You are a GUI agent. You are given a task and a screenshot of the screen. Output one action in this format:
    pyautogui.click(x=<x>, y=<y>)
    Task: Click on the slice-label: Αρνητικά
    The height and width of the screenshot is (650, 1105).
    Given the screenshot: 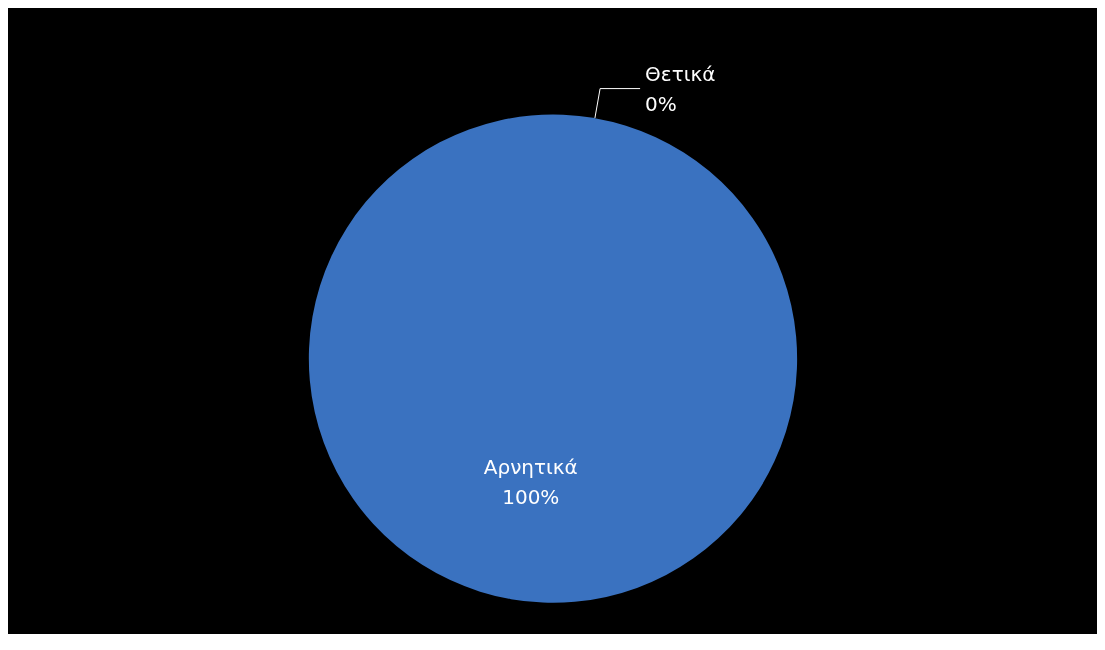 What is the action you would take?
    pyautogui.click(x=530, y=466)
    